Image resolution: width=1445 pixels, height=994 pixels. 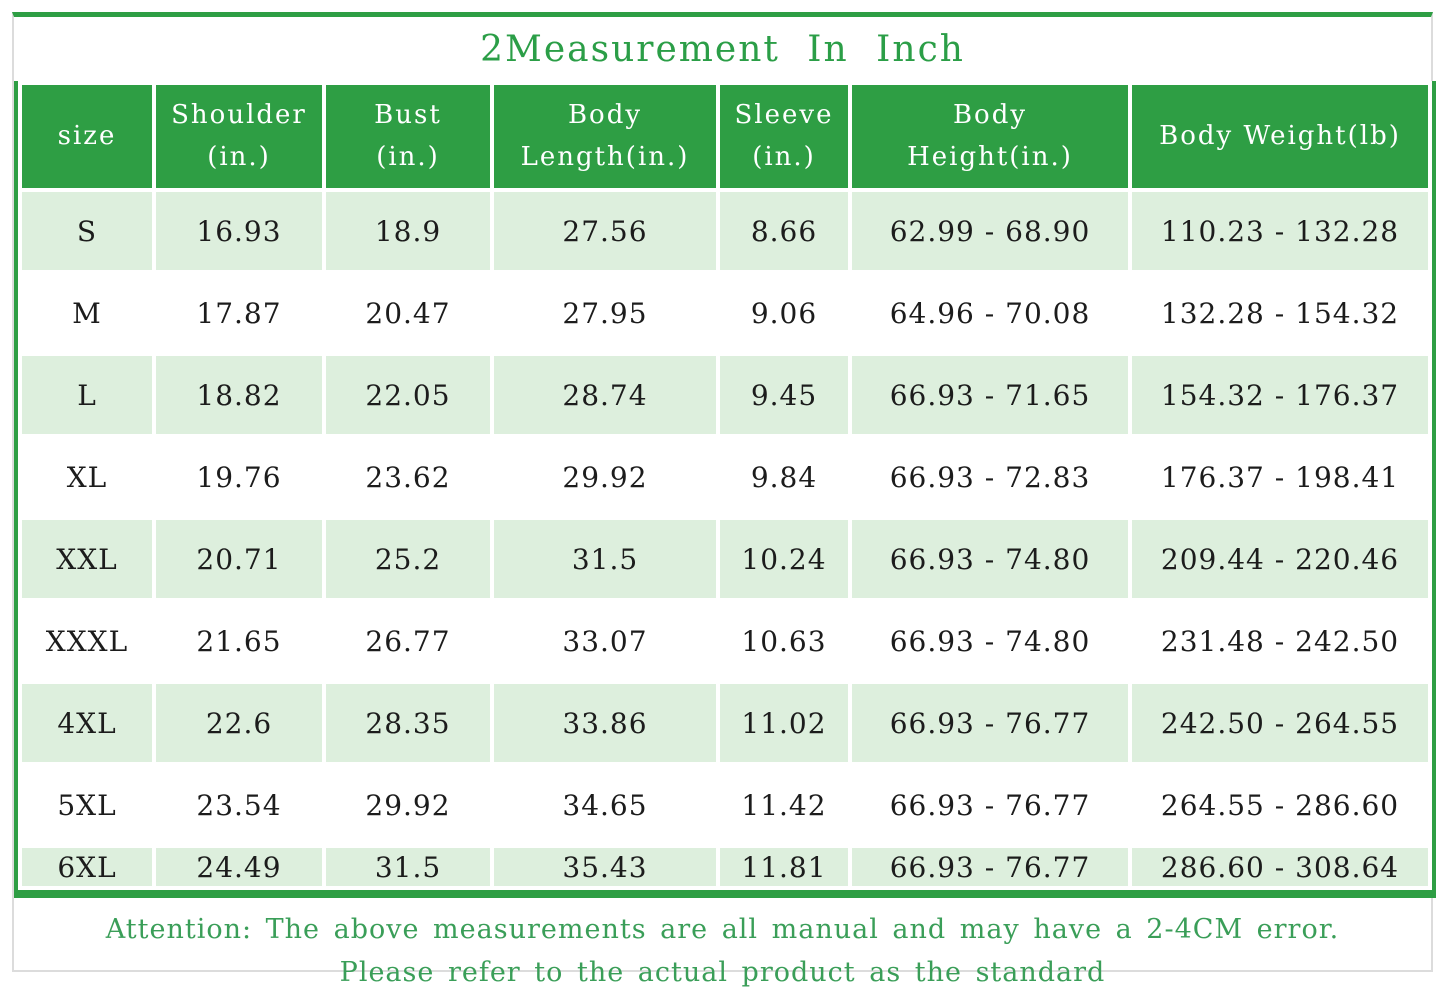 I want to click on value-cell: 34.65, so click(x=605, y=805).